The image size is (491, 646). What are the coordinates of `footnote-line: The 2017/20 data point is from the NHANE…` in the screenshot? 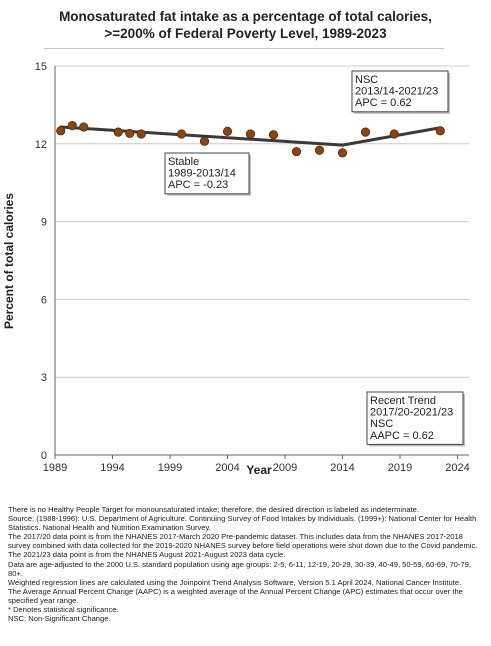 It's located at (243, 541).